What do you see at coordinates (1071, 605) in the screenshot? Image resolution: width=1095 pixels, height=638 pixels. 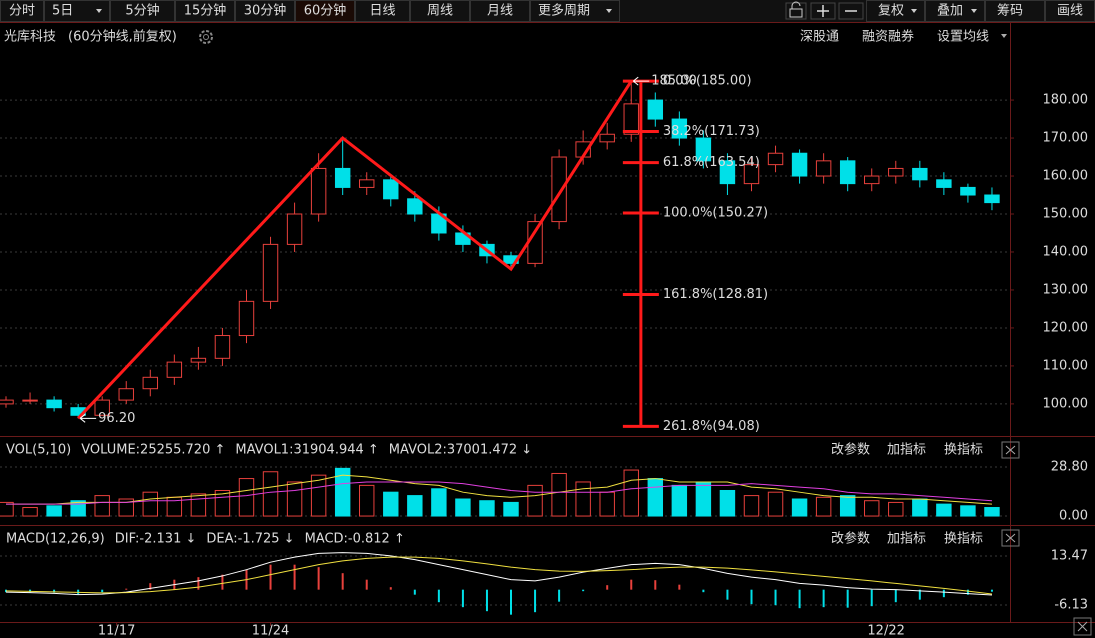 I see `y-tick-label: -6.13` at bounding box center [1071, 605].